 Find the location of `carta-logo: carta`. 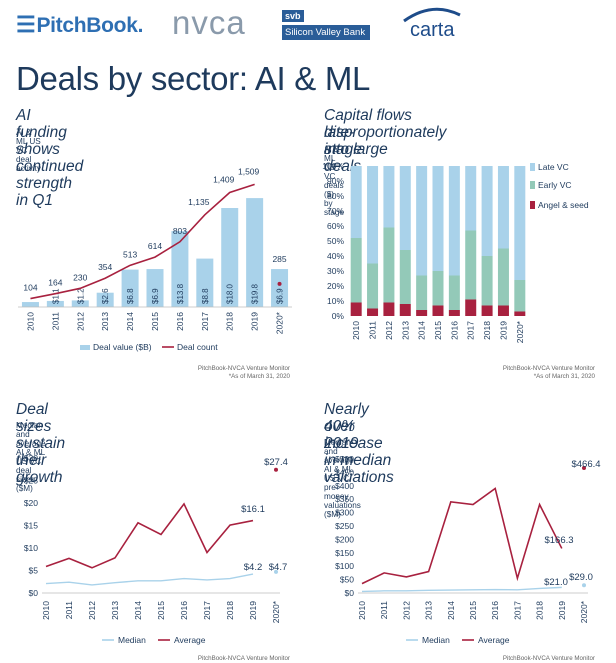

carta-logo: carta is located at coordinates (437, 24).